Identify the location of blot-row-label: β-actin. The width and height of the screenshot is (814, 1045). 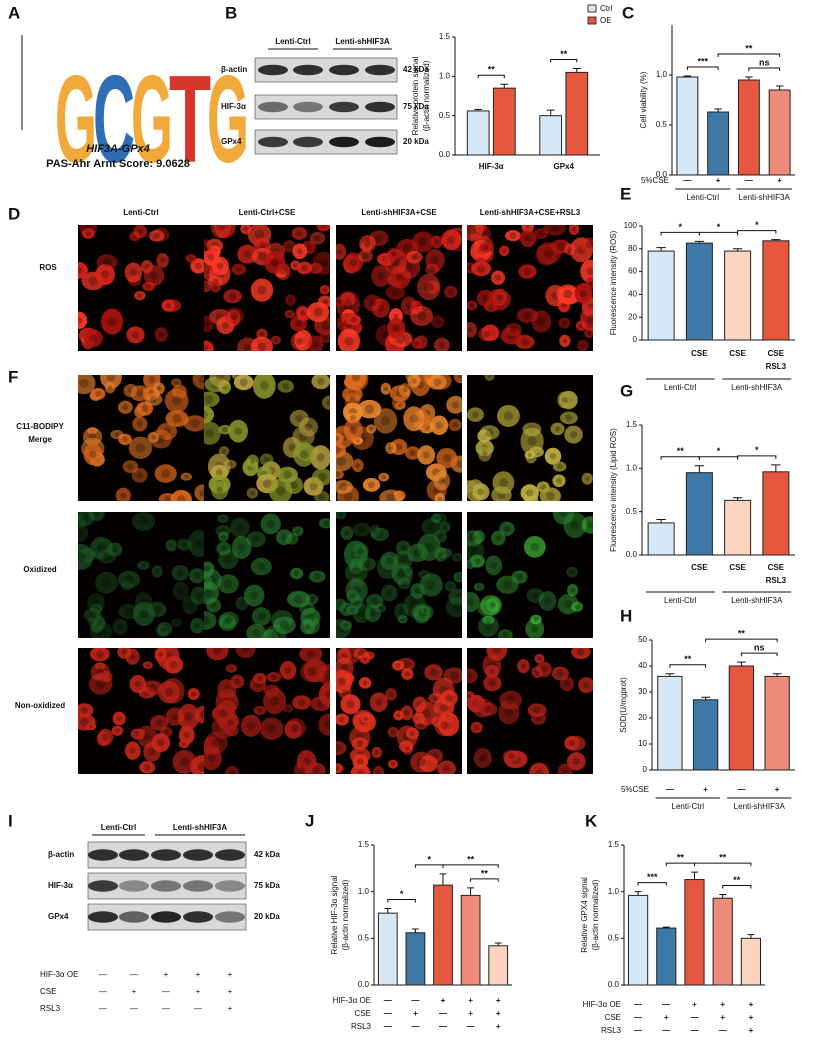
(234, 69).